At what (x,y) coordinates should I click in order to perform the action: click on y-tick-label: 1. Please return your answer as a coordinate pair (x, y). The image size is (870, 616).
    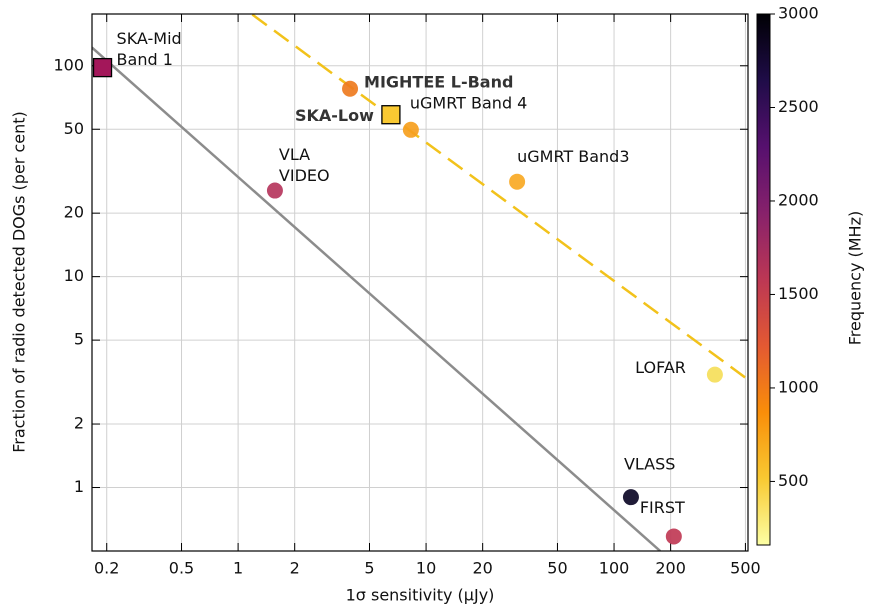
    Looking at the image, I should click on (79, 486).